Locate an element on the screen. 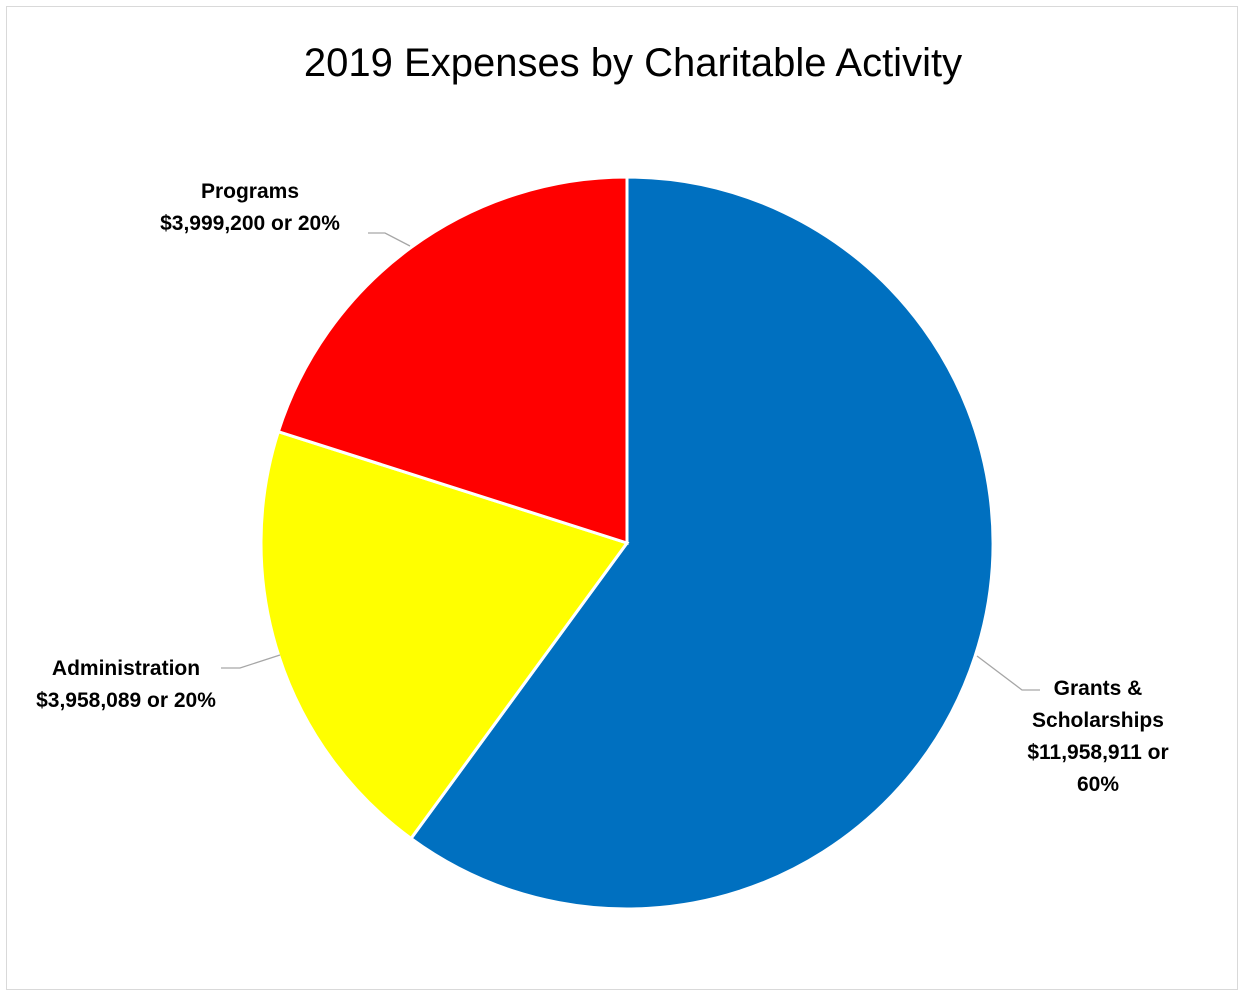 The image size is (1244, 994). pie-slice-programs is located at coordinates (452, 360).